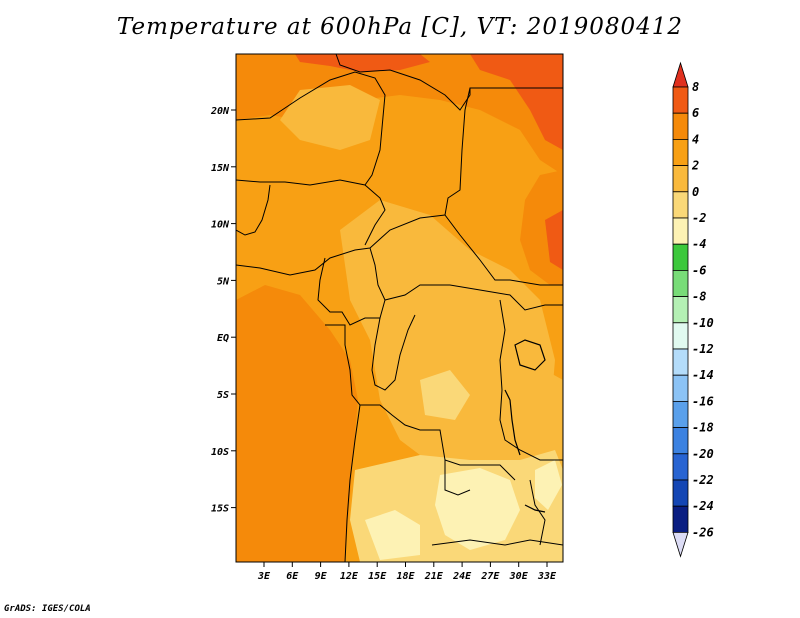  Describe the element at coordinates (220, 168) in the screenshot. I see `lat-tick-label: 15N` at that location.